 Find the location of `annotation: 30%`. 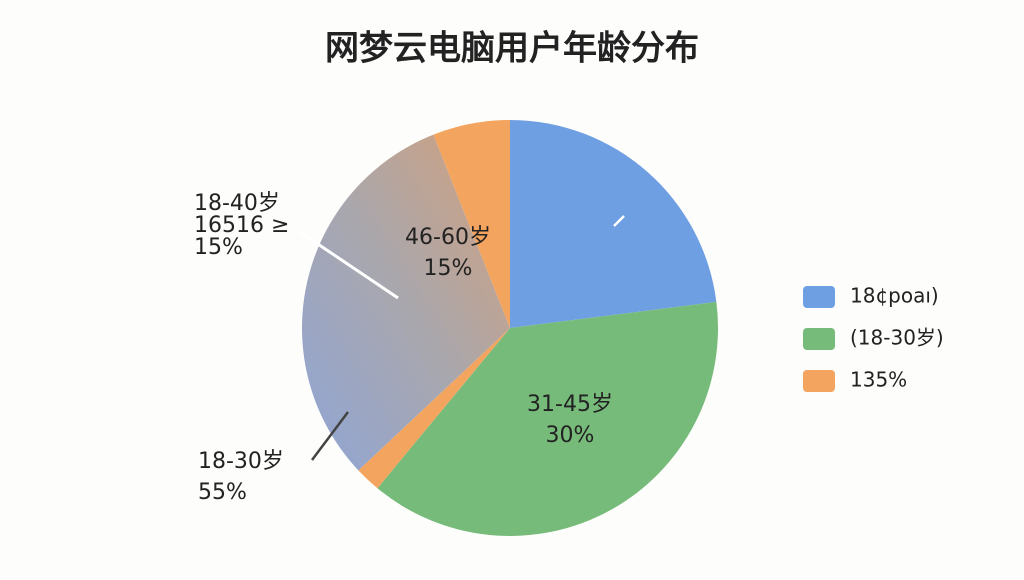

annotation: 30% is located at coordinates (570, 435).